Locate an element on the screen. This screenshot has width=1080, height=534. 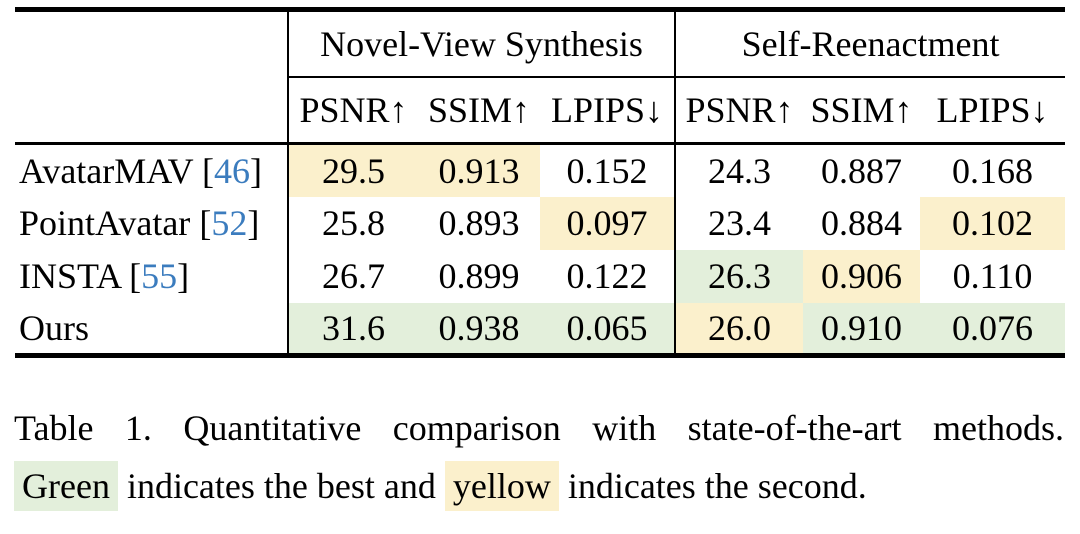
metric-value-cell: 0.893 is located at coordinates (479, 223).